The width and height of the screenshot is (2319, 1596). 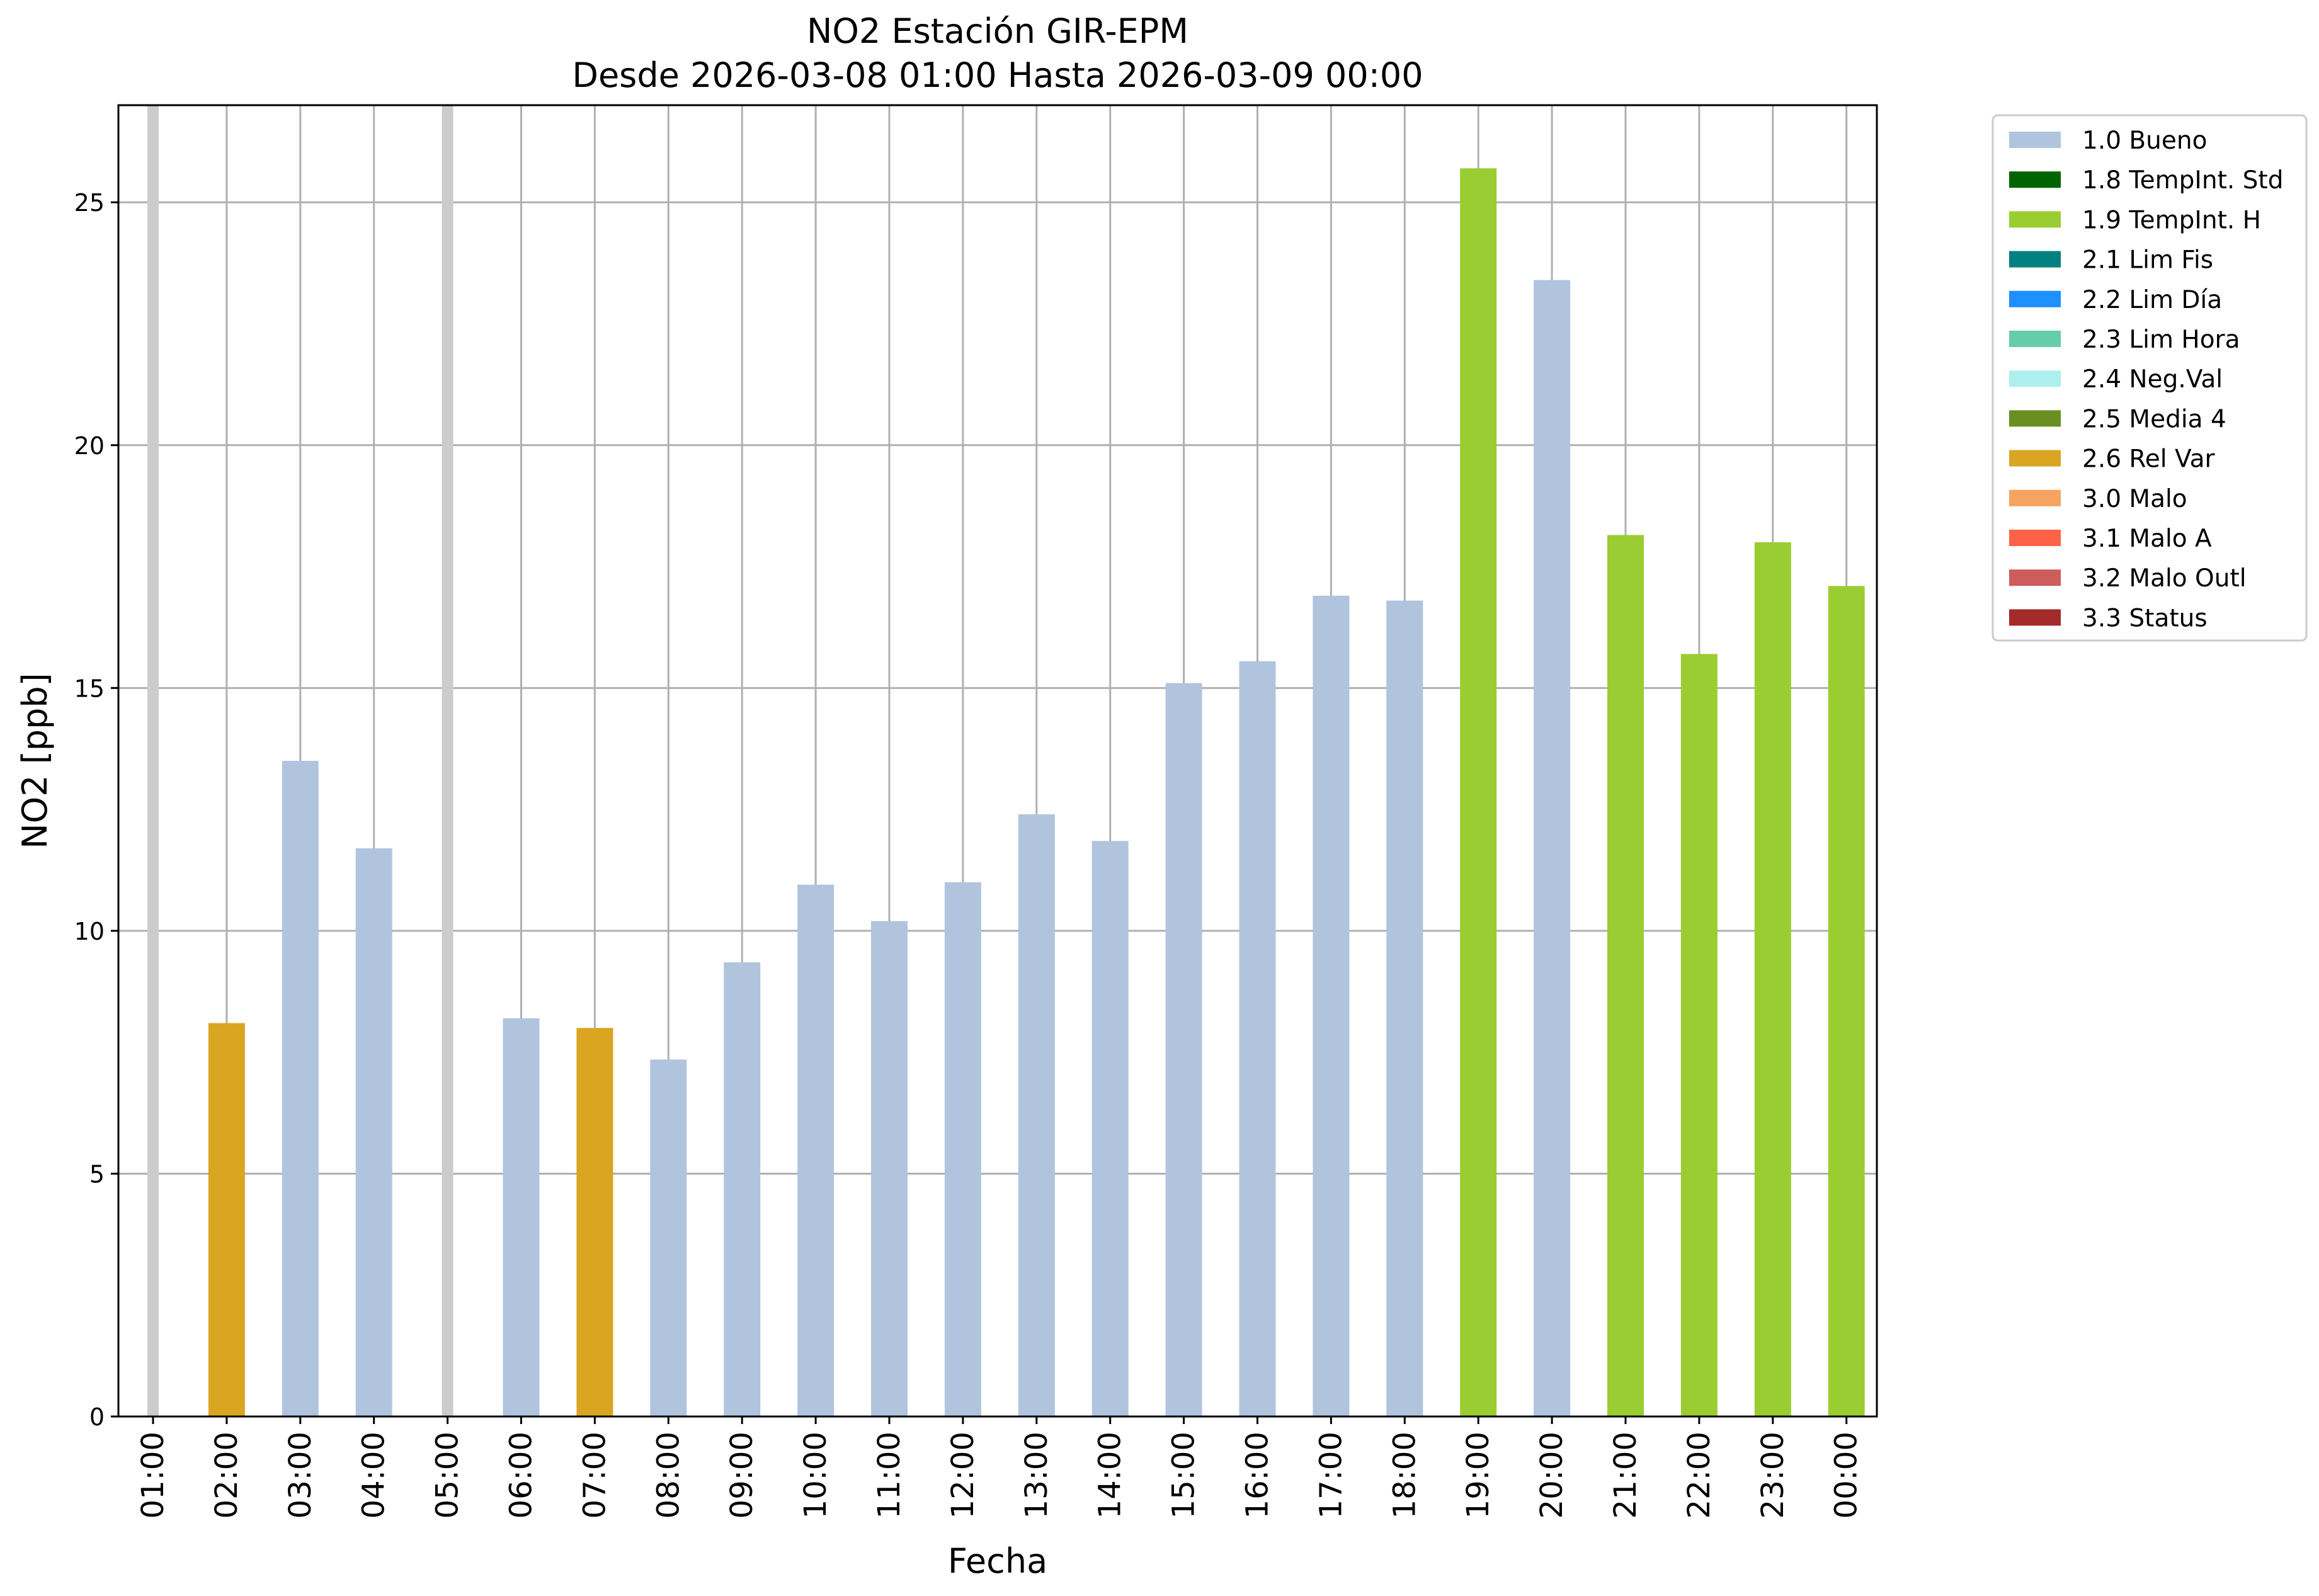 What do you see at coordinates (2154, 419) in the screenshot?
I see `legend-label: 2.5 Media 4` at bounding box center [2154, 419].